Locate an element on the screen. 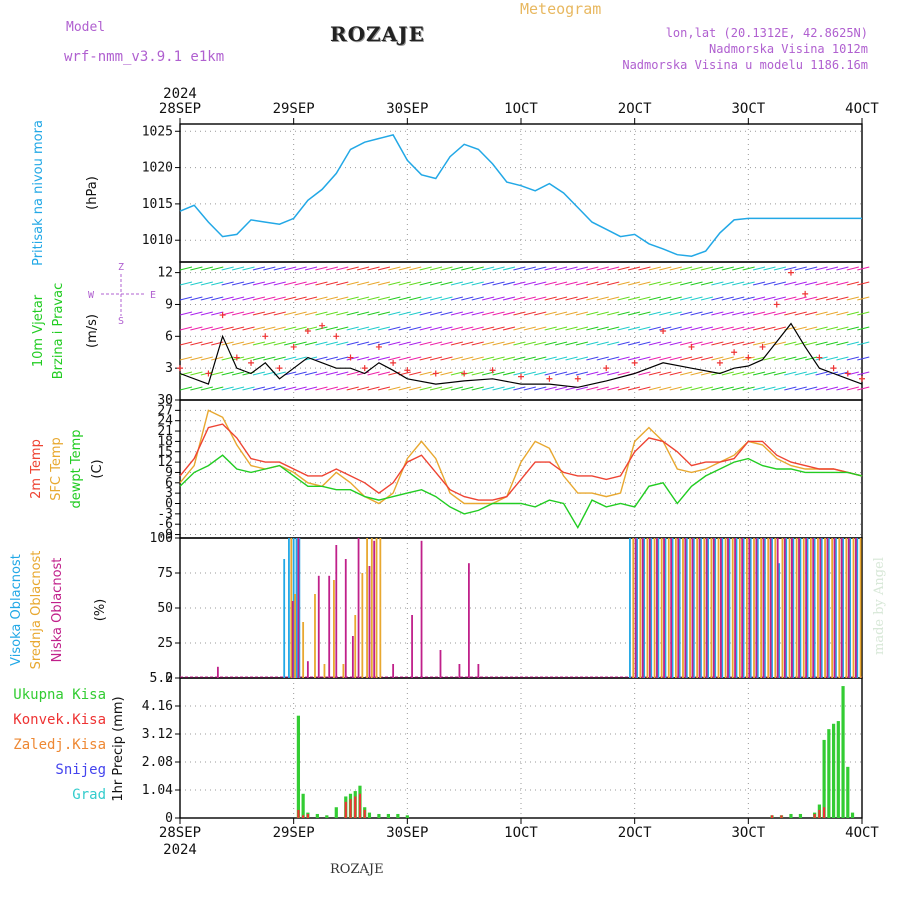 This screenshot has height=900, width=900. year-label-top: 2024 is located at coordinates (180, 94).